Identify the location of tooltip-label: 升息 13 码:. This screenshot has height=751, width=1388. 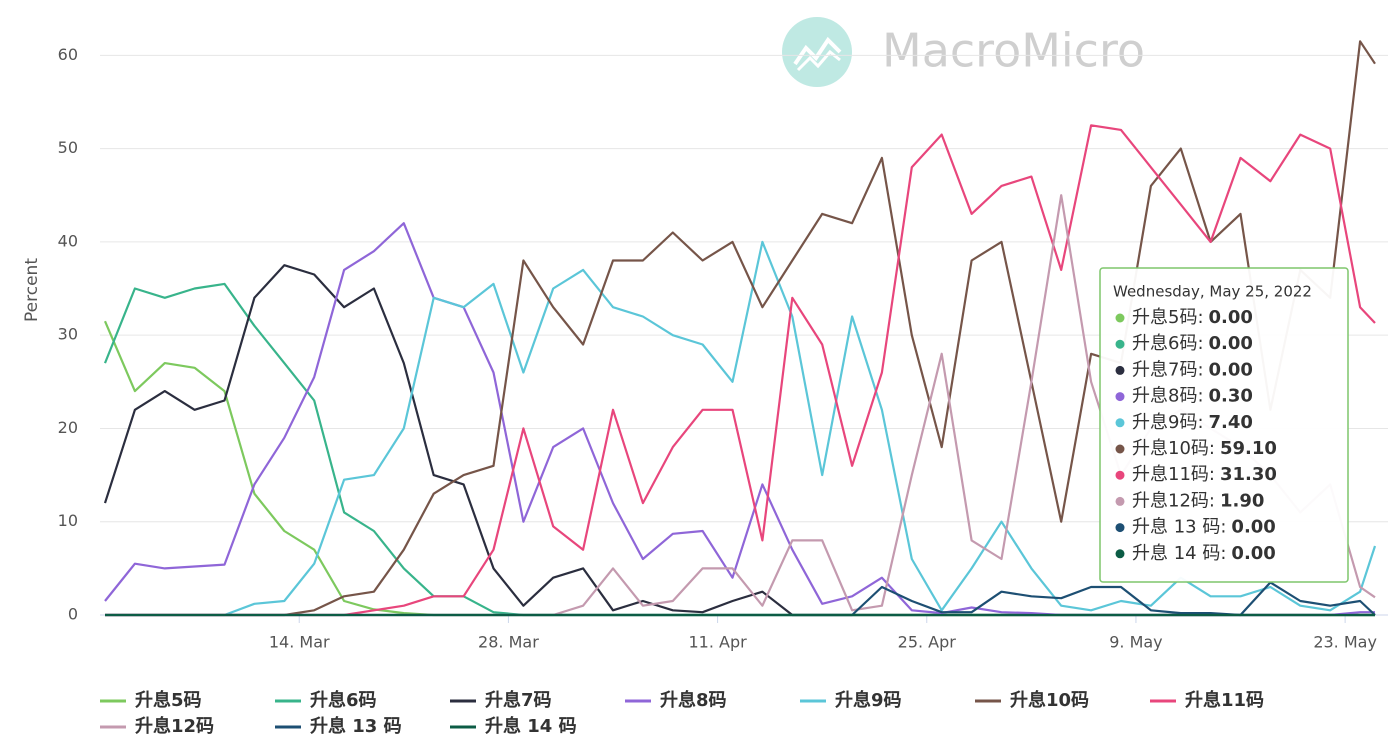
(1179, 527).